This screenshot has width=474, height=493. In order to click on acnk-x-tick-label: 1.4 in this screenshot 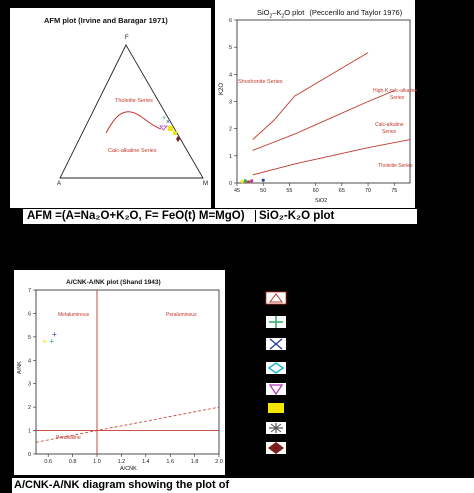, I will do `click(146, 462)`.